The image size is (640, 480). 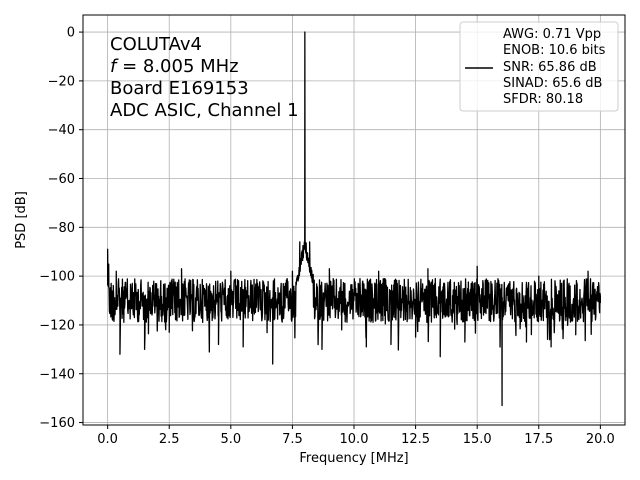 I want to click on annotation-line-4: ADC ASIC, Channel 1, so click(x=204, y=110).